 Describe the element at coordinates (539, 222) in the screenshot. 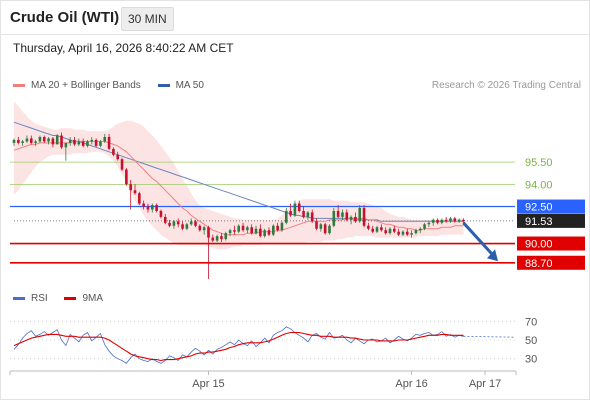

I see `level-label-text: 91.53` at that location.